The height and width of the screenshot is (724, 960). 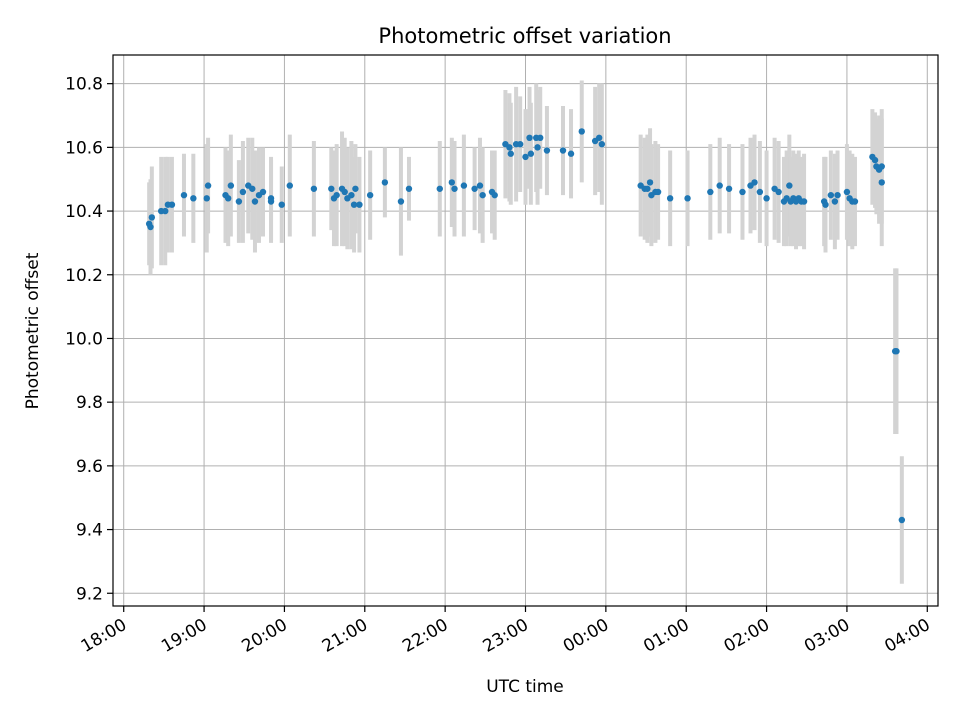 I want to click on y-axis-ticks: 9.2 9.4 9.6 9.8 10.0 10.2 10.4 10.6 10.8, so click(x=89, y=339).